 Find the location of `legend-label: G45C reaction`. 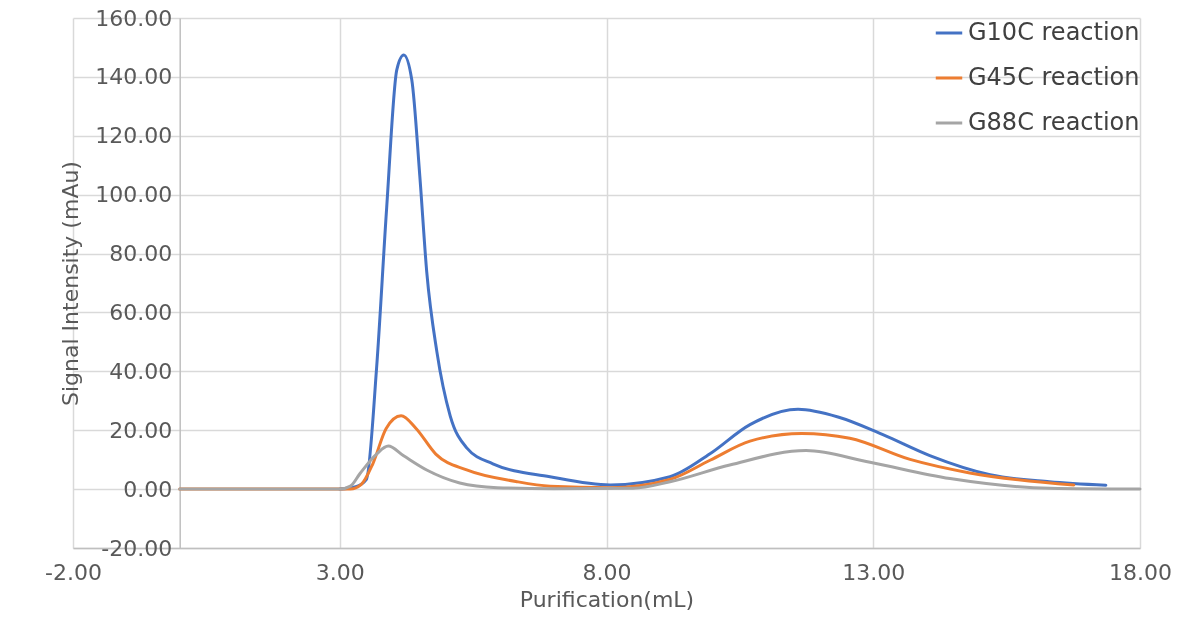

legend-label: G45C reaction is located at coordinates (1054, 77).